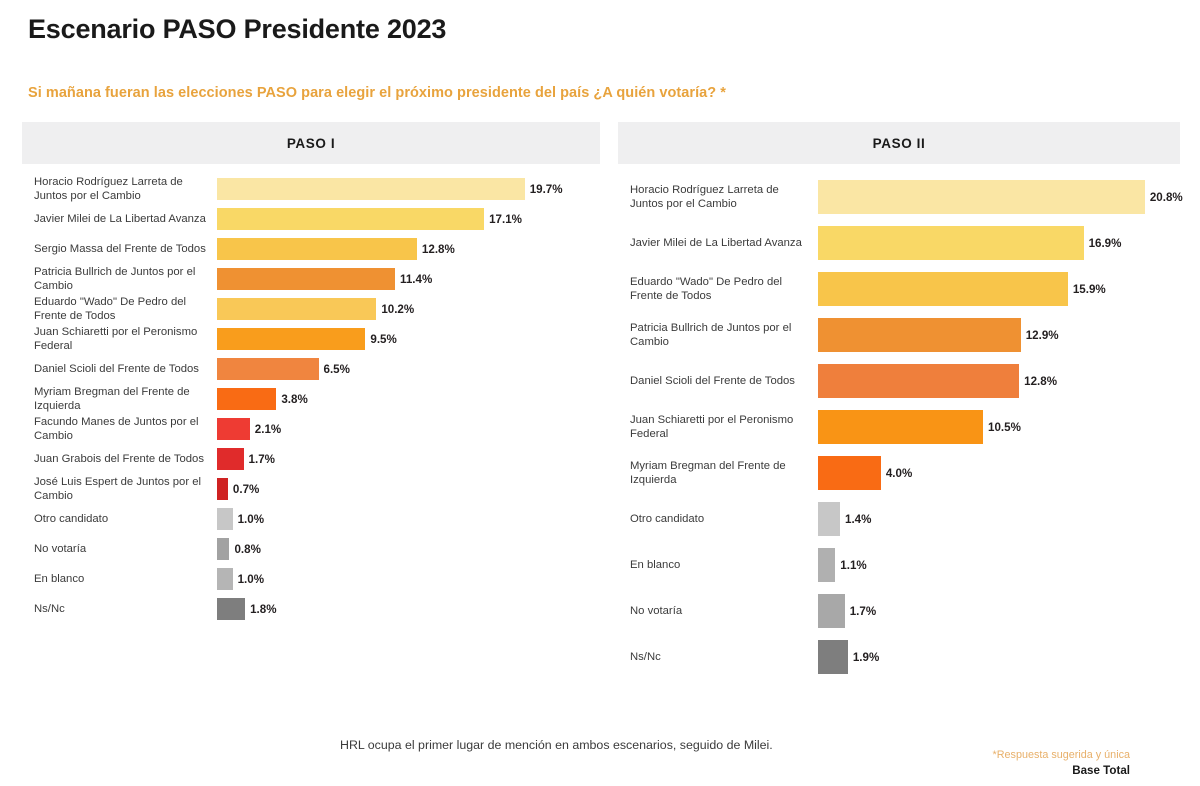 The width and height of the screenshot is (1200, 786). What do you see at coordinates (866, 657) in the screenshot?
I see `bar-value-label: 1.9%` at bounding box center [866, 657].